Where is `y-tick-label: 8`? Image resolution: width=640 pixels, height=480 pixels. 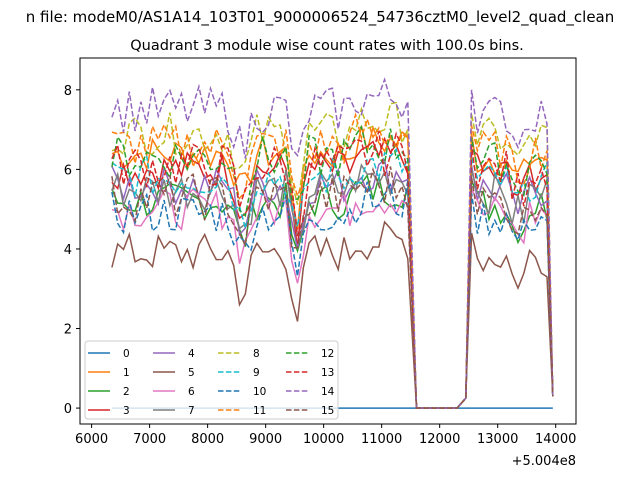
y-tick-label: 8 is located at coordinates (68, 91).